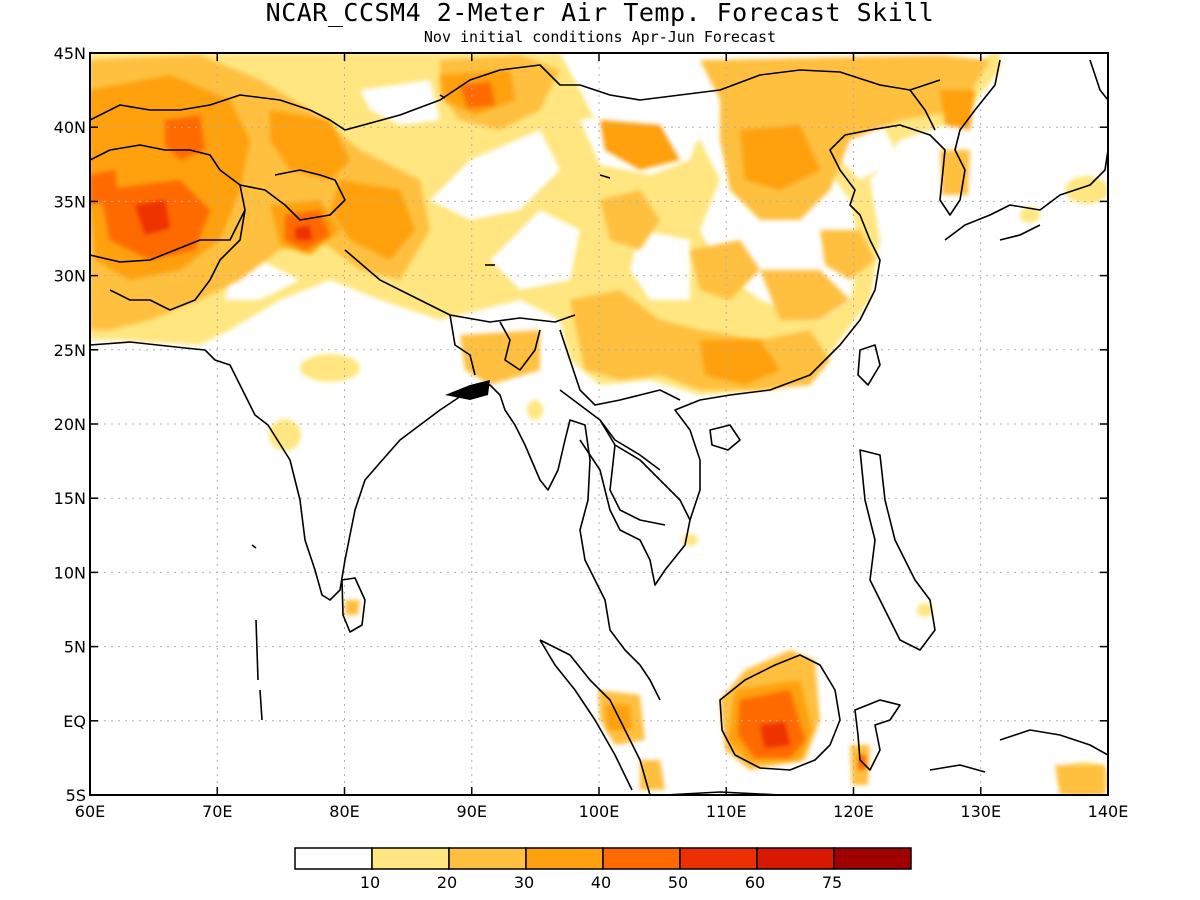 Image resolution: width=1200 pixels, height=900 pixels. What do you see at coordinates (755, 882) in the screenshot?
I see `colorbar-label: 60` at bounding box center [755, 882].